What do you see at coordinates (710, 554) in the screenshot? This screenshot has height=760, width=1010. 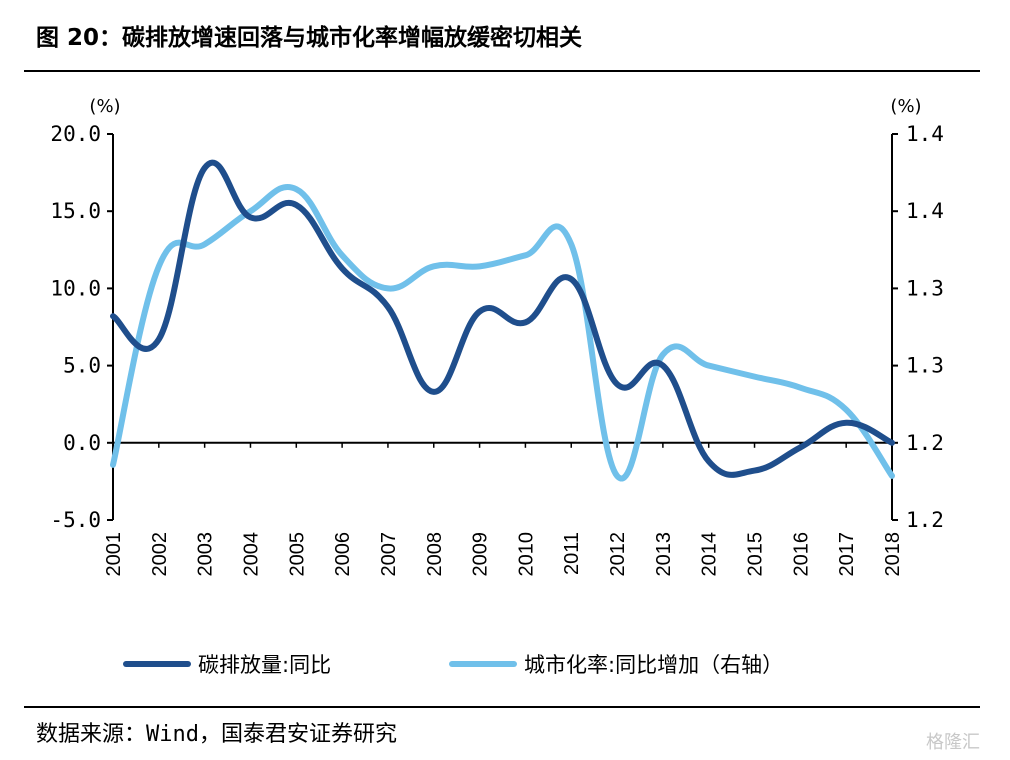 I see `x-tick-label: 2014` at bounding box center [710, 554].